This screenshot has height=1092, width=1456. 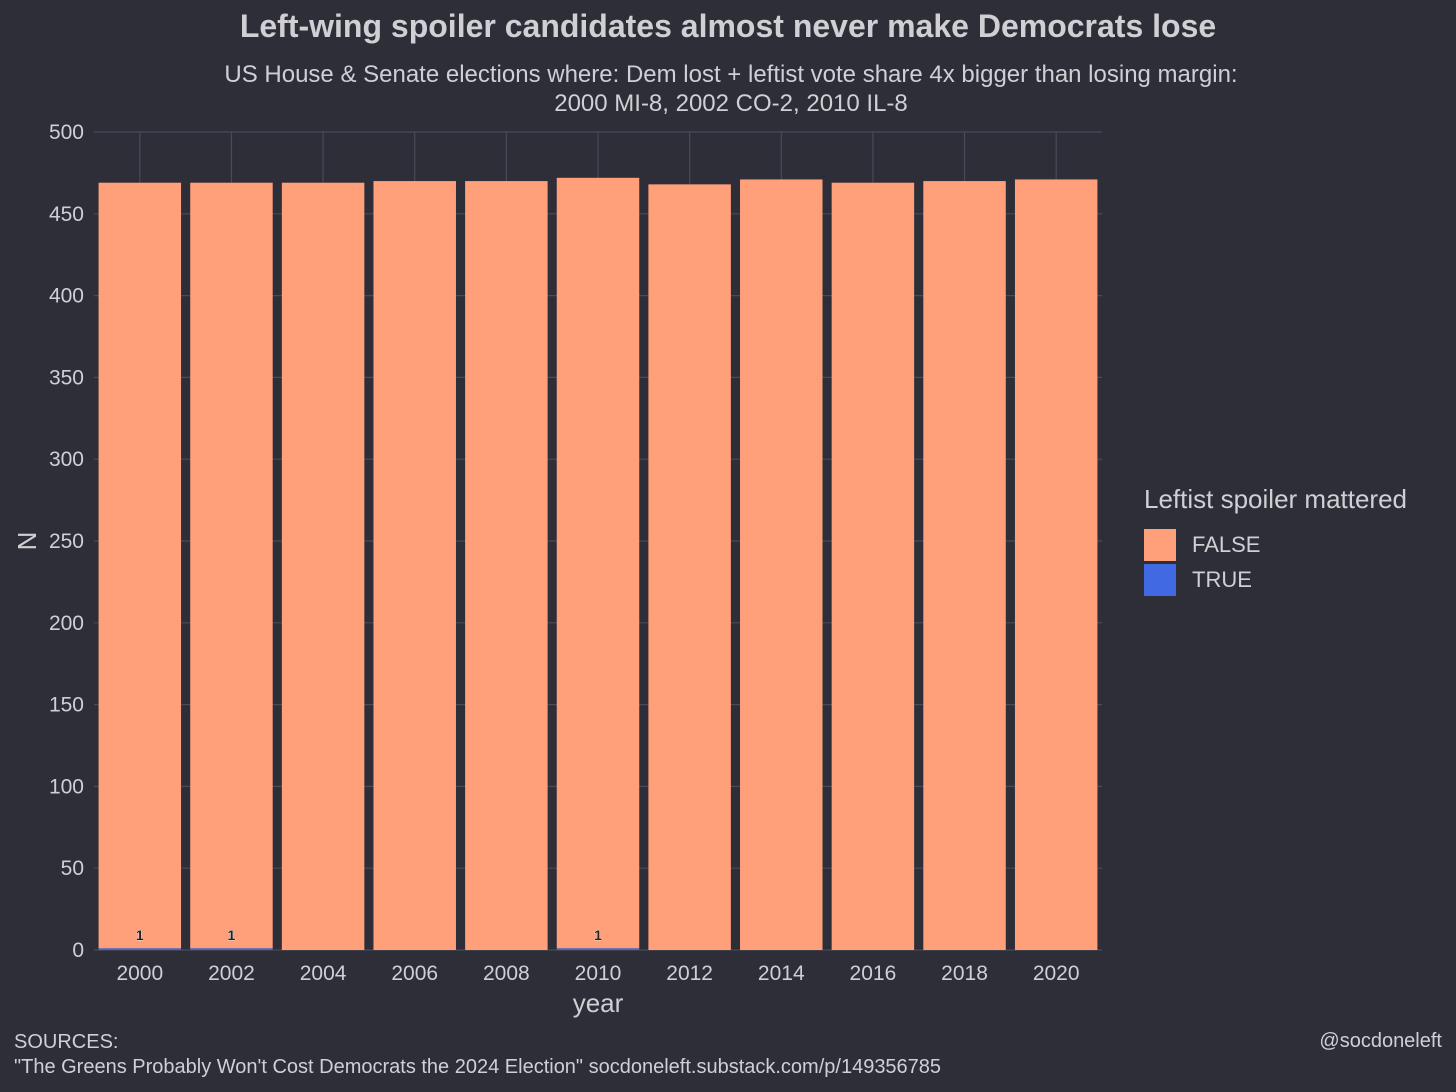 What do you see at coordinates (231, 949) in the screenshot?
I see `bar-true-2002` at bounding box center [231, 949].